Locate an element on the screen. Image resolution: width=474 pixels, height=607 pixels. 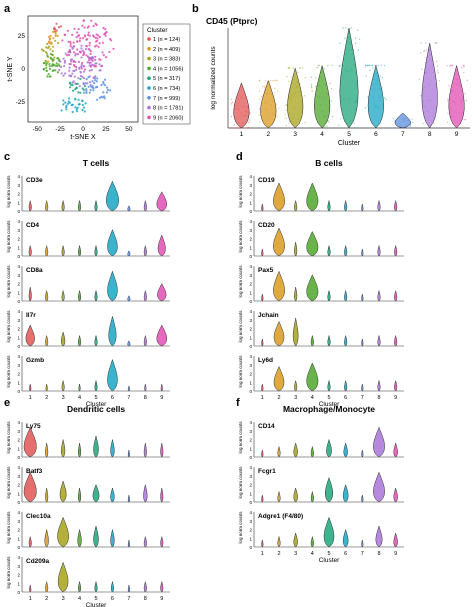
legend-swatch is located at coordinates (149, 107).